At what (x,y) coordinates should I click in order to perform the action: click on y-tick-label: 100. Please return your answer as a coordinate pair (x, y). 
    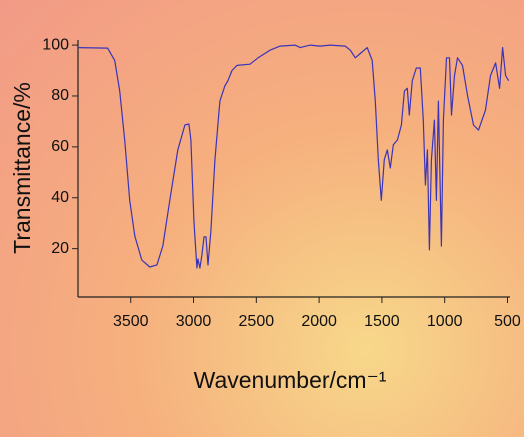
    Looking at the image, I should click on (55, 44).